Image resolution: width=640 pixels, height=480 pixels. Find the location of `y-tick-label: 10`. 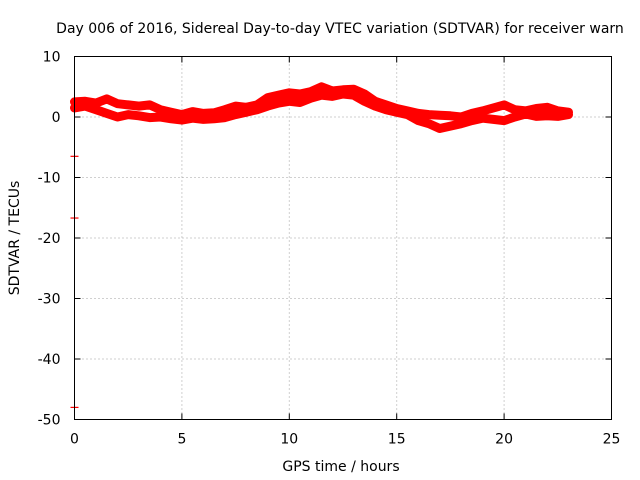

y-tick-label: 10 is located at coordinates (52, 58).